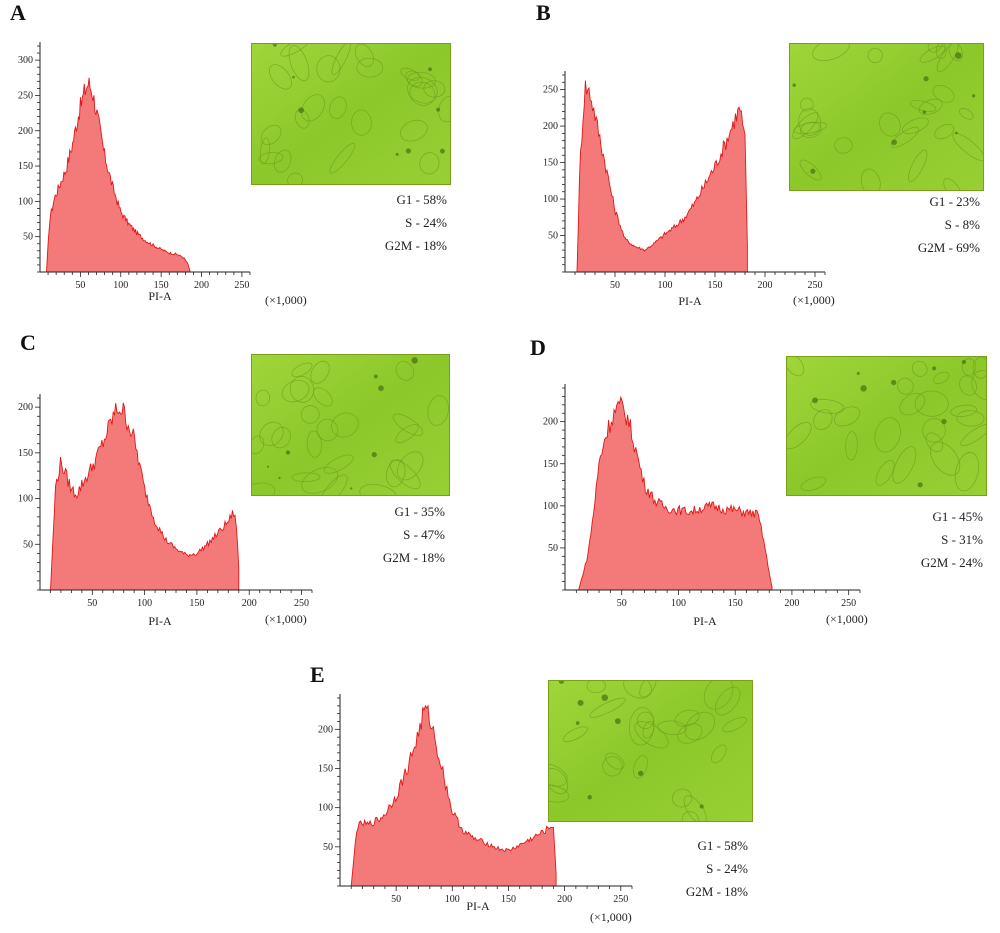 This screenshot has height=933, width=1000. What do you see at coordinates (962, 539) in the screenshot?
I see `phase-percentage: S - 31%` at bounding box center [962, 539].